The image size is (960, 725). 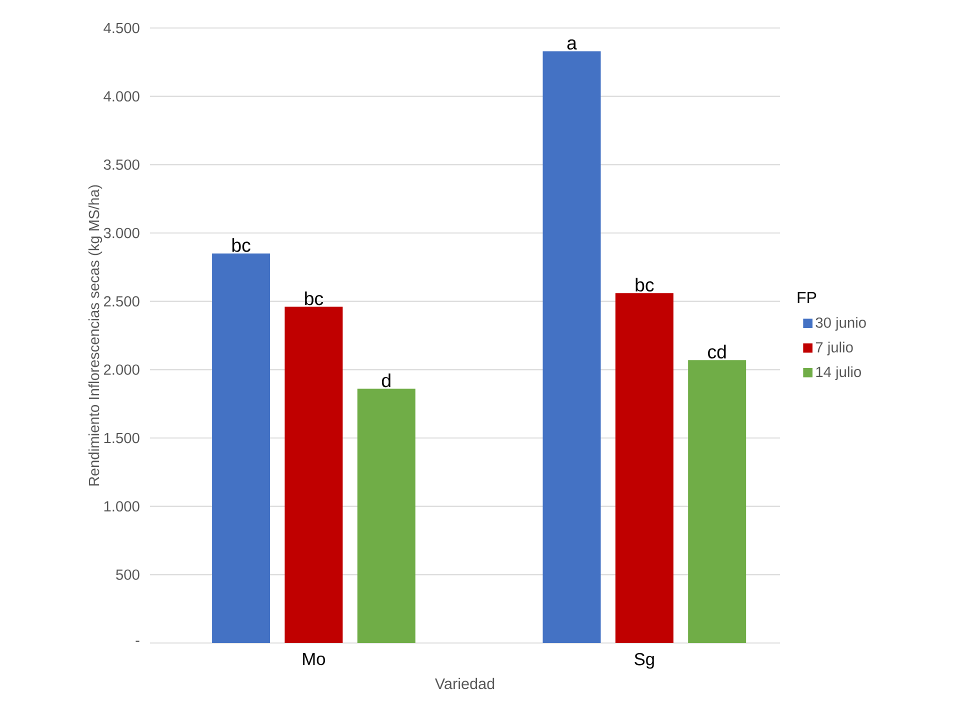 I want to click on legend-label: 14 julio, so click(x=838, y=373).